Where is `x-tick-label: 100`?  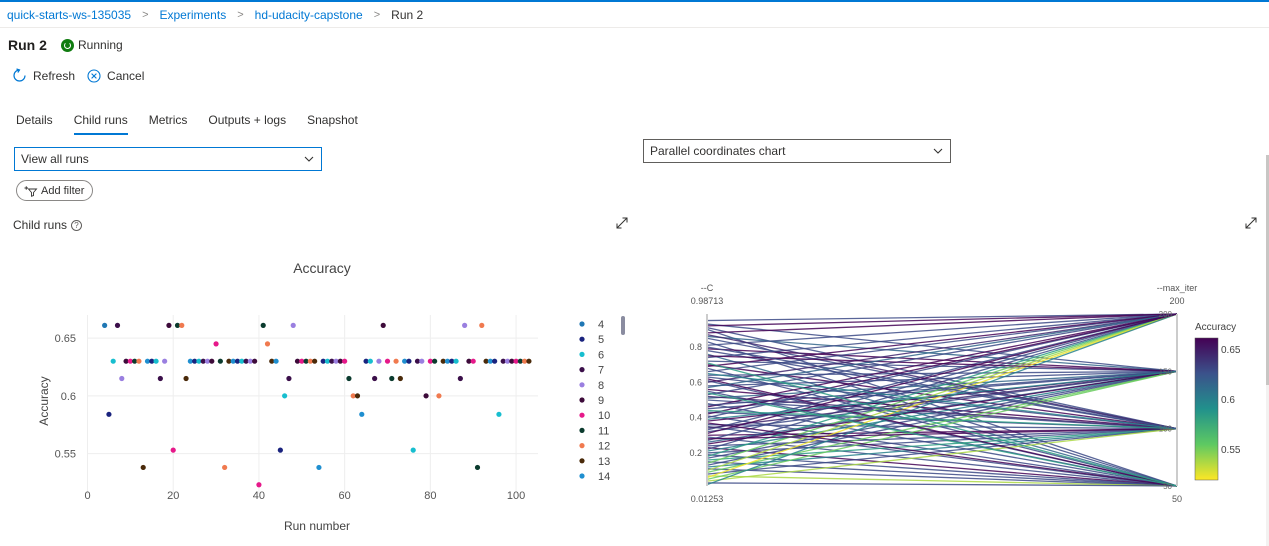
x-tick-label: 100 is located at coordinates (516, 496).